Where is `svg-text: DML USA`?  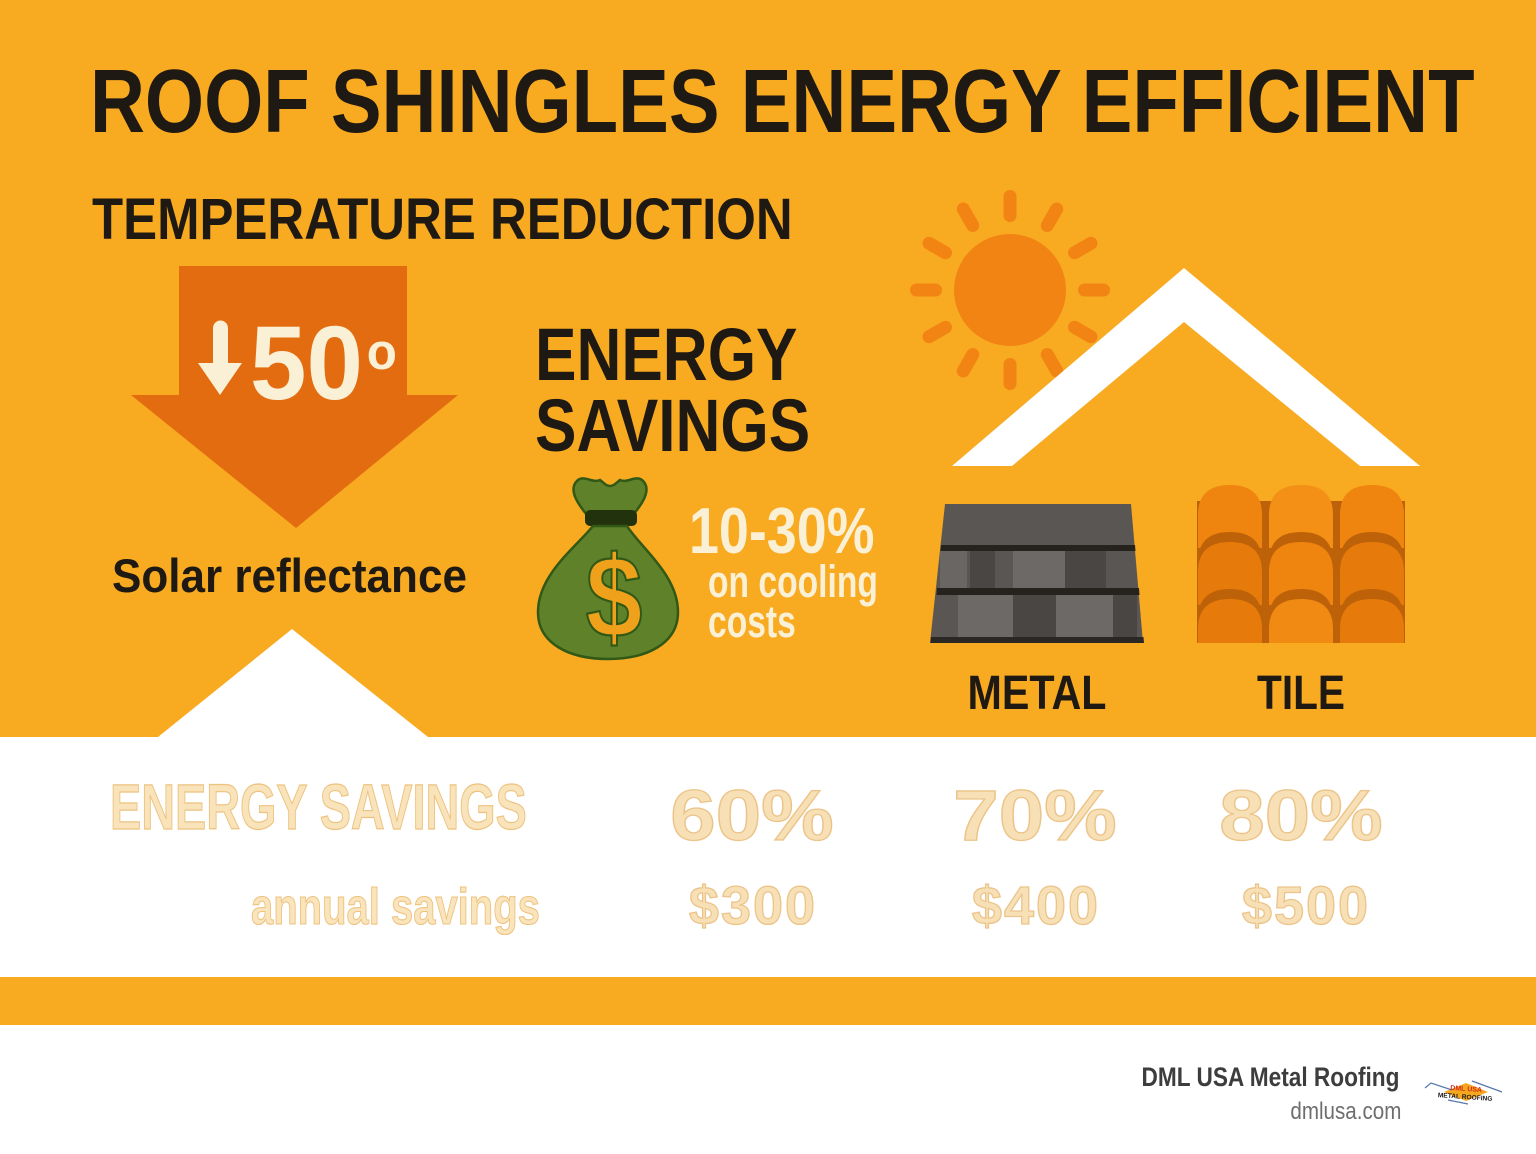 svg-text: DML USA is located at coordinates (1466, 1089).